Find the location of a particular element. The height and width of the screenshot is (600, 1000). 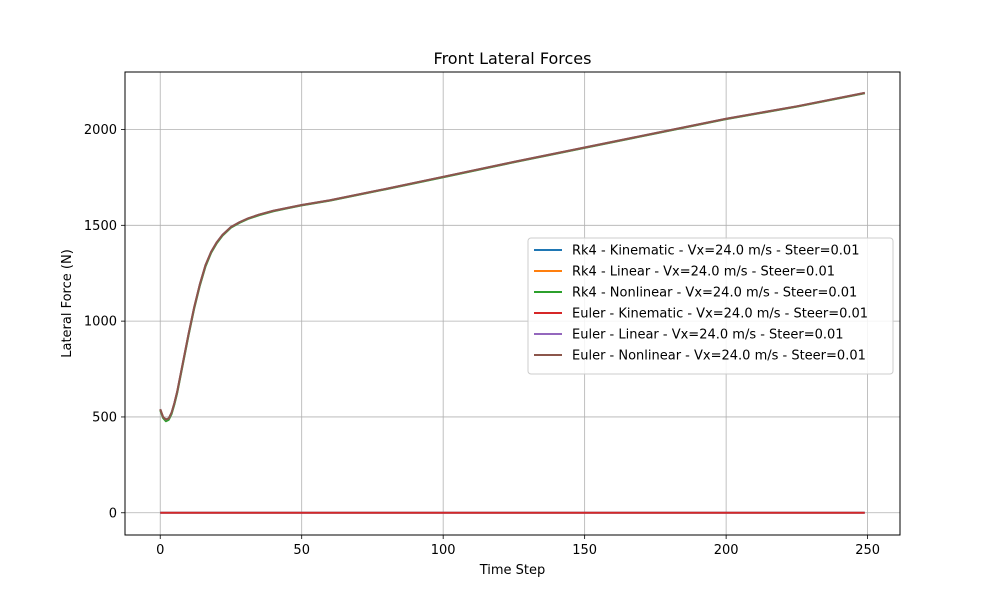

chart-title: Front Lateral Forces is located at coordinates (513, 58).